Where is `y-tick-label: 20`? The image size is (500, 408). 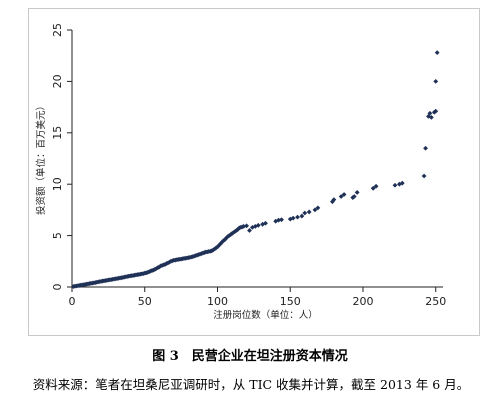
y-tick-label: 20 is located at coordinates (57, 81).